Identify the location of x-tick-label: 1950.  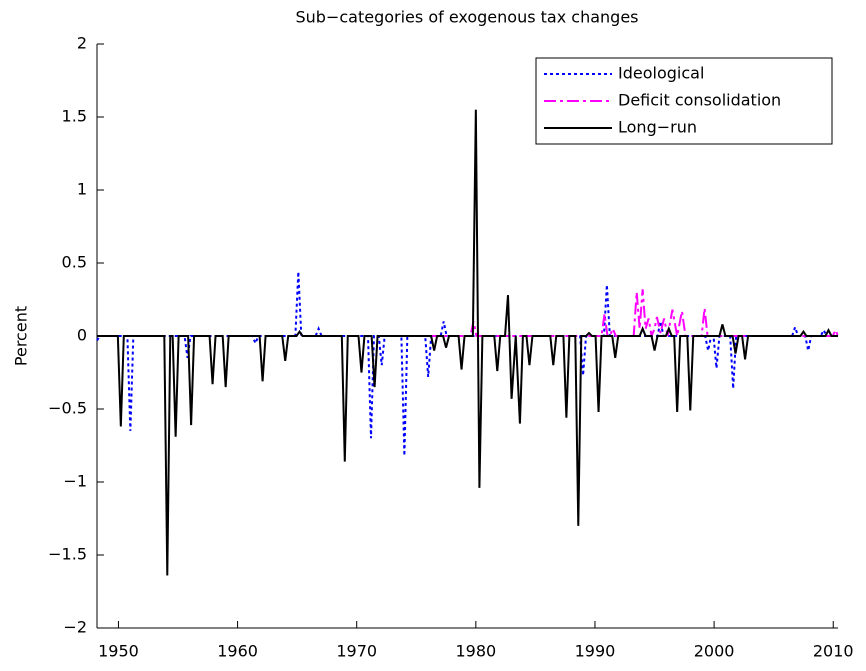
(118, 651).